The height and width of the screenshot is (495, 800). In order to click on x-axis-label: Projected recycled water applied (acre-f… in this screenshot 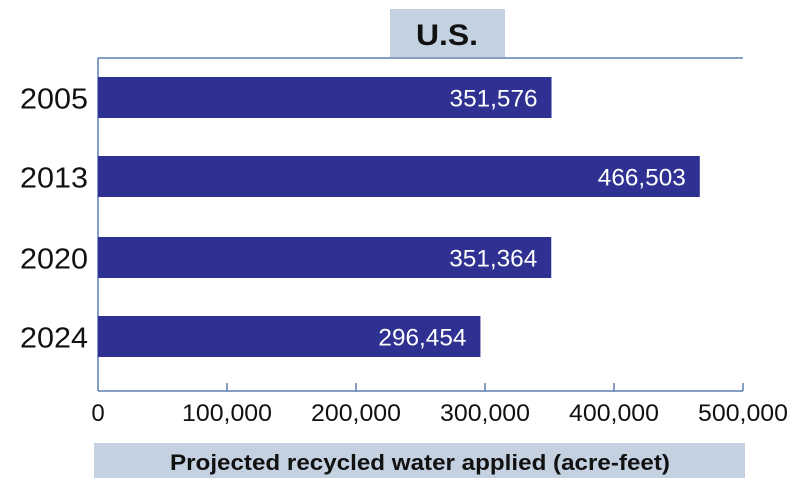, I will do `click(420, 462)`.